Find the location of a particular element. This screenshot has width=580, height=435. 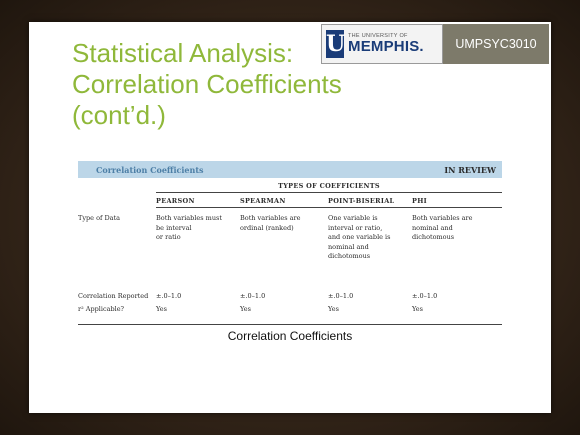

cell-type-spearman: Both variables are ordinal (ranked) is located at coordinates (270, 223).